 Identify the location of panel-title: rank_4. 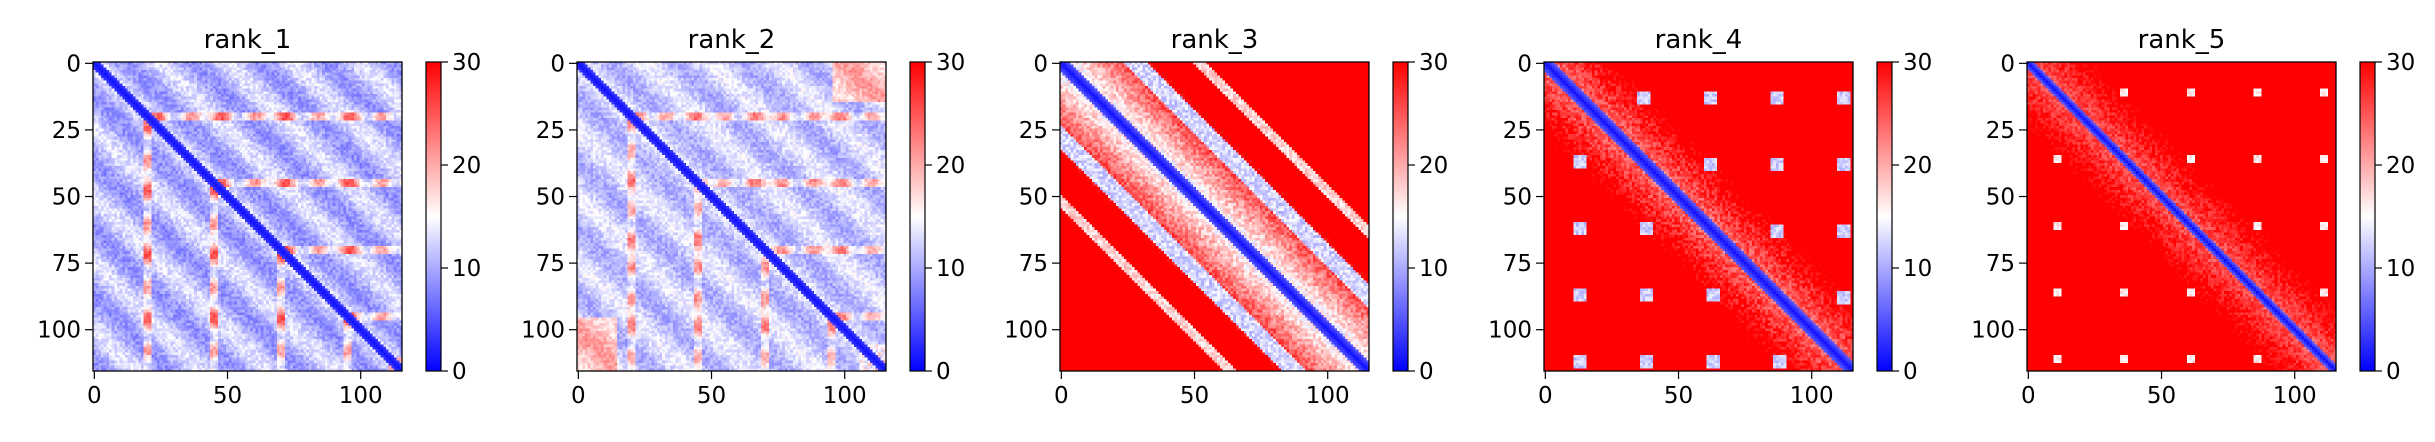
(1699, 40).